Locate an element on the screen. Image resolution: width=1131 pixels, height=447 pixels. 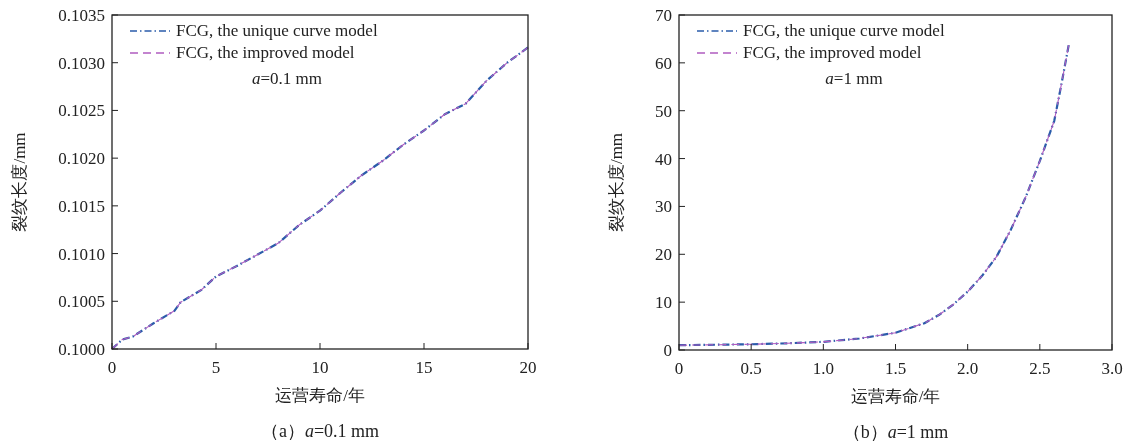
x-tick-label: 0.5 is located at coordinates (751, 368).